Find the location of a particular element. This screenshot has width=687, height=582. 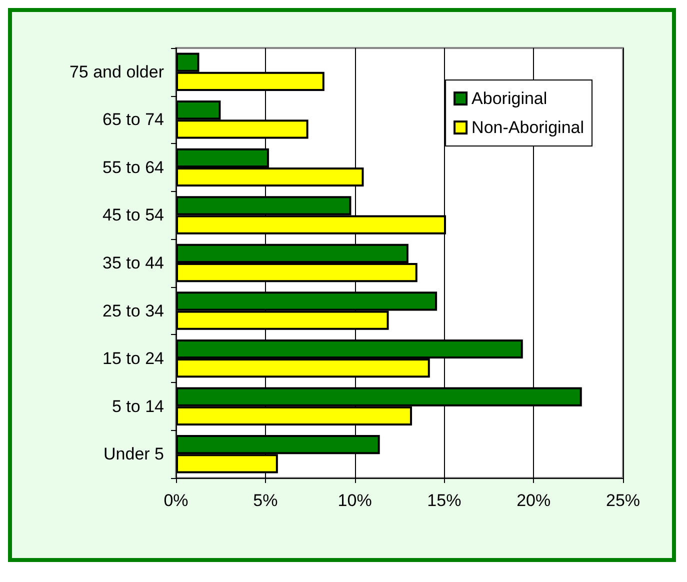

legend-label: Non-Aboriginal is located at coordinates (528, 127).